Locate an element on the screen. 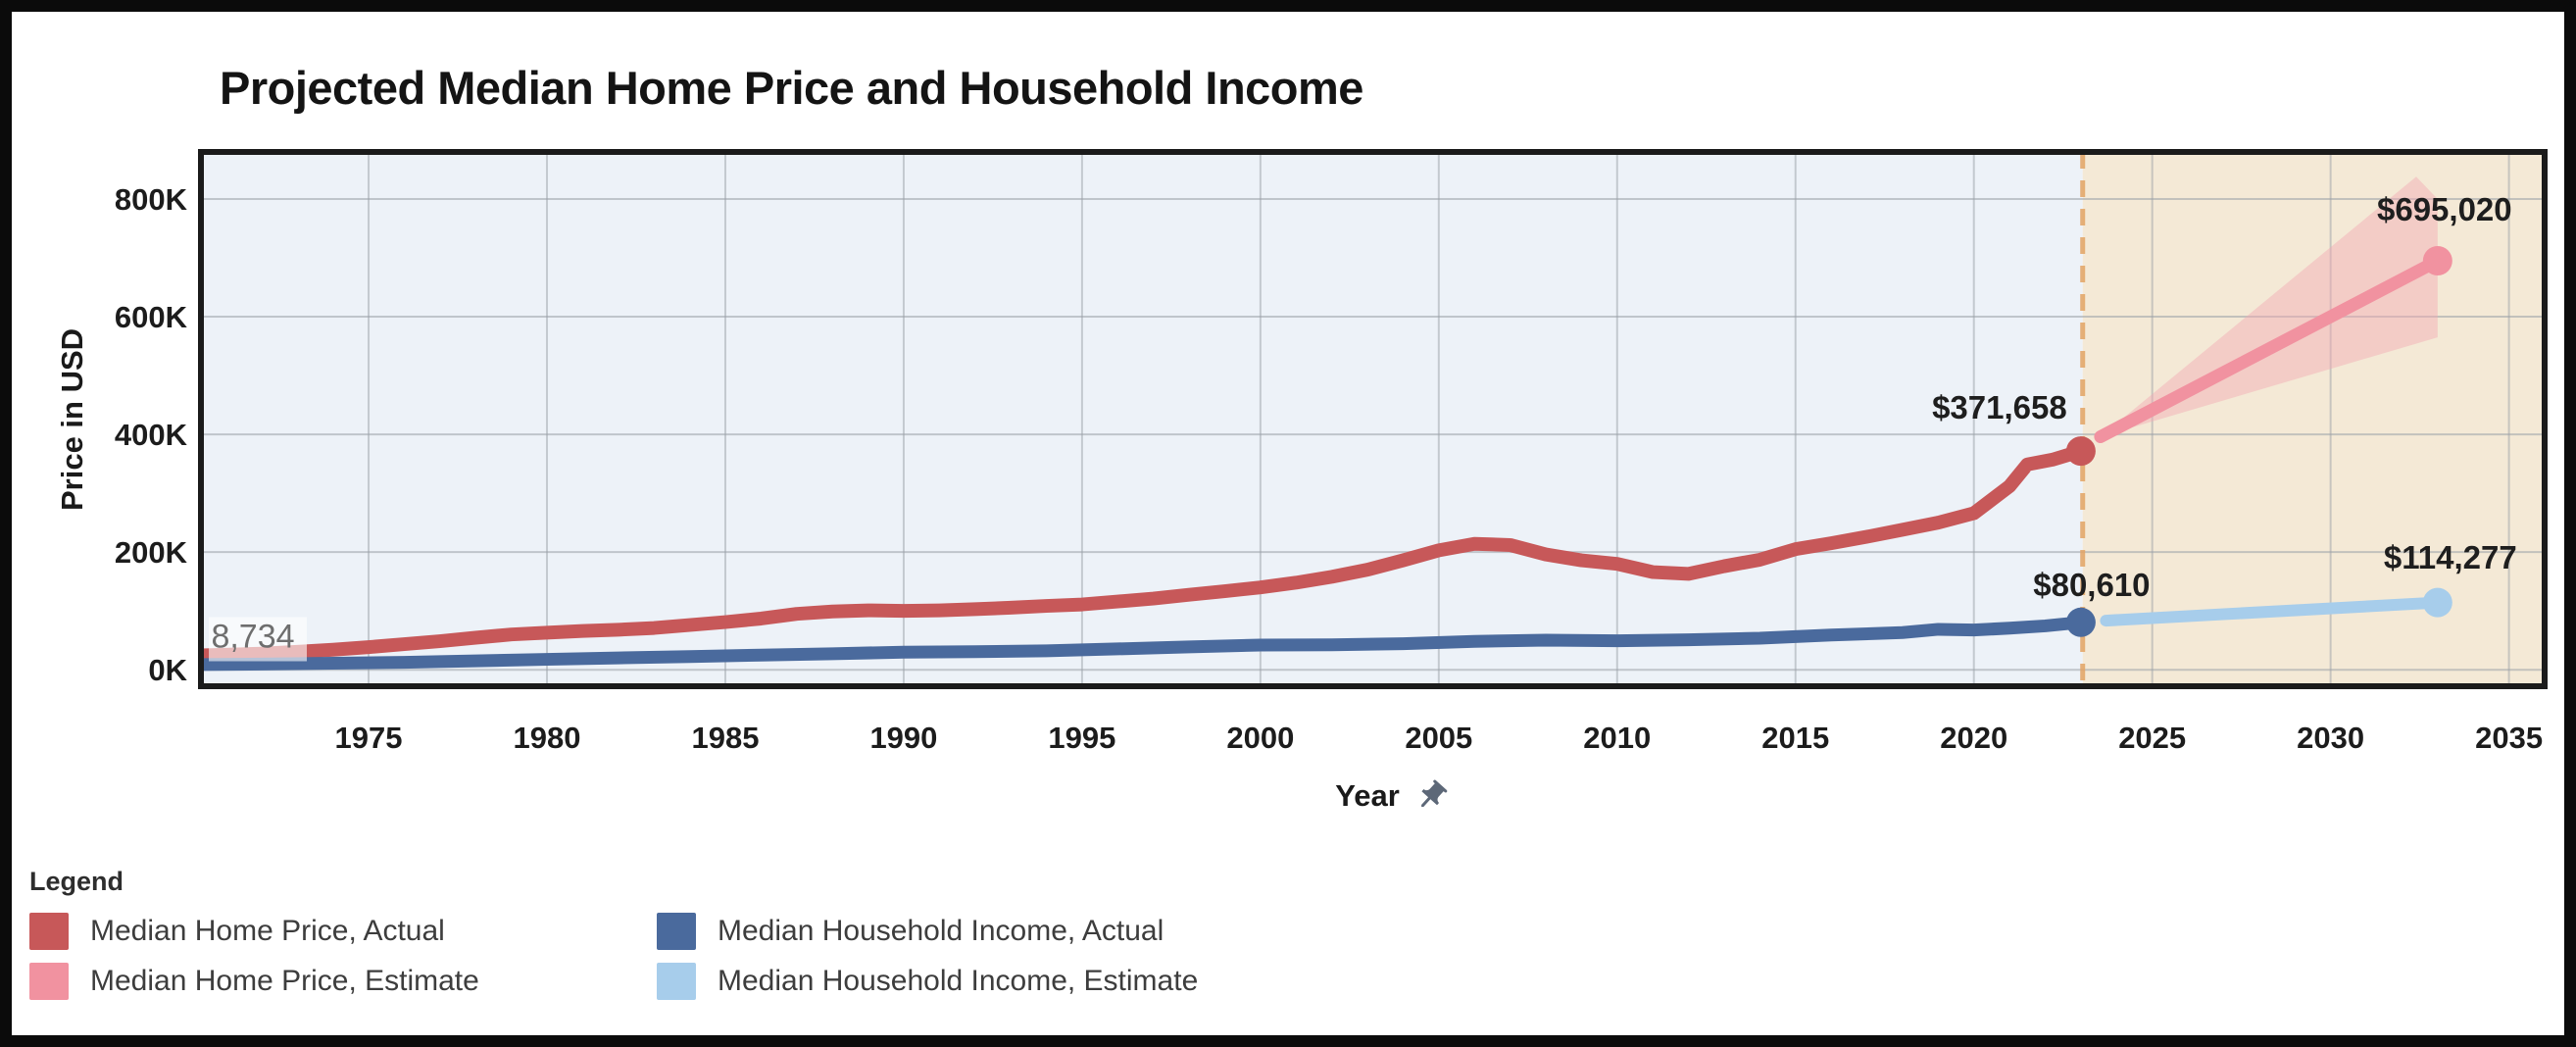  legend-item-median-home-price-estimate: Median Home Price, Estimate is located at coordinates (343, 981).